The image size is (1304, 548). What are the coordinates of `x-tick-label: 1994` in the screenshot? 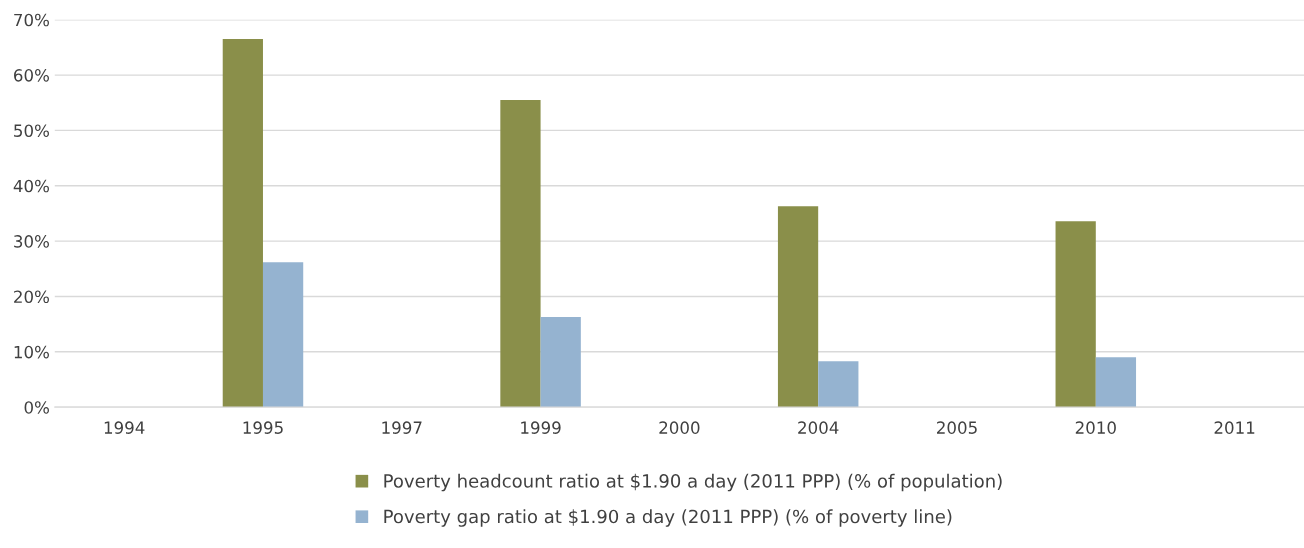 It's located at (124, 427).